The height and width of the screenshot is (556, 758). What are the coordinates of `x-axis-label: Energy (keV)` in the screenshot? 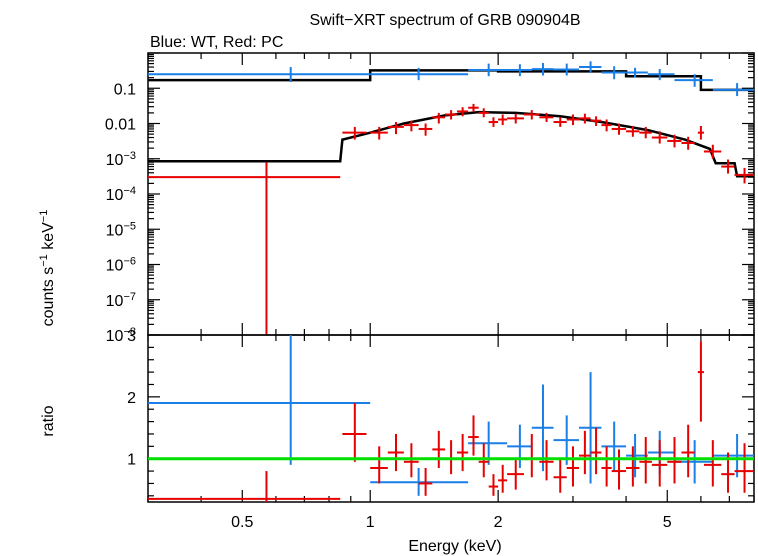 It's located at (454, 546).